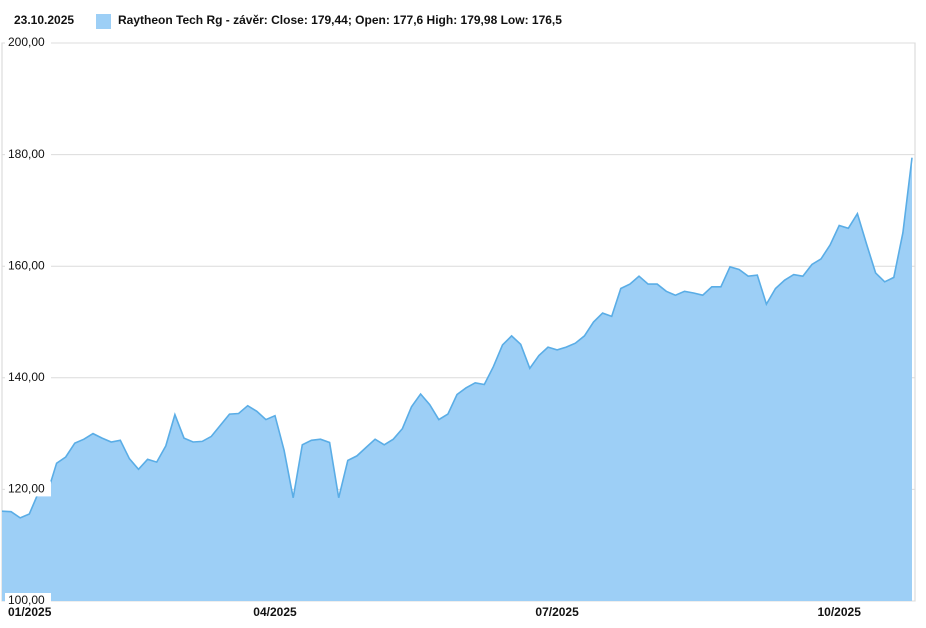 This screenshot has width=926, height=628. What do you see at coordinates (44, 20) in the screenshot?
I see `date-label: 23.10.2025` at bounding box center [44, 20].